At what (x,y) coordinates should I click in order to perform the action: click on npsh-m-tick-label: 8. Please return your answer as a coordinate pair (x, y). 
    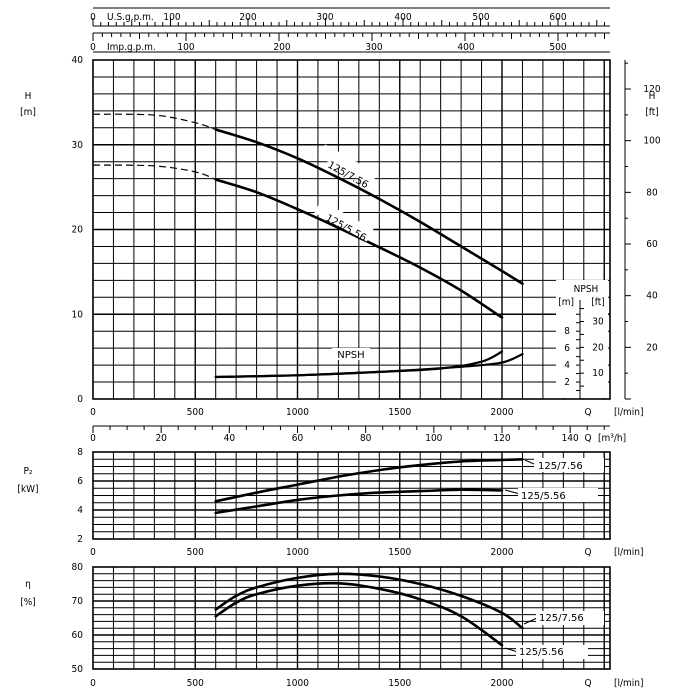
    Looking at the image, I should click on (567, 331).